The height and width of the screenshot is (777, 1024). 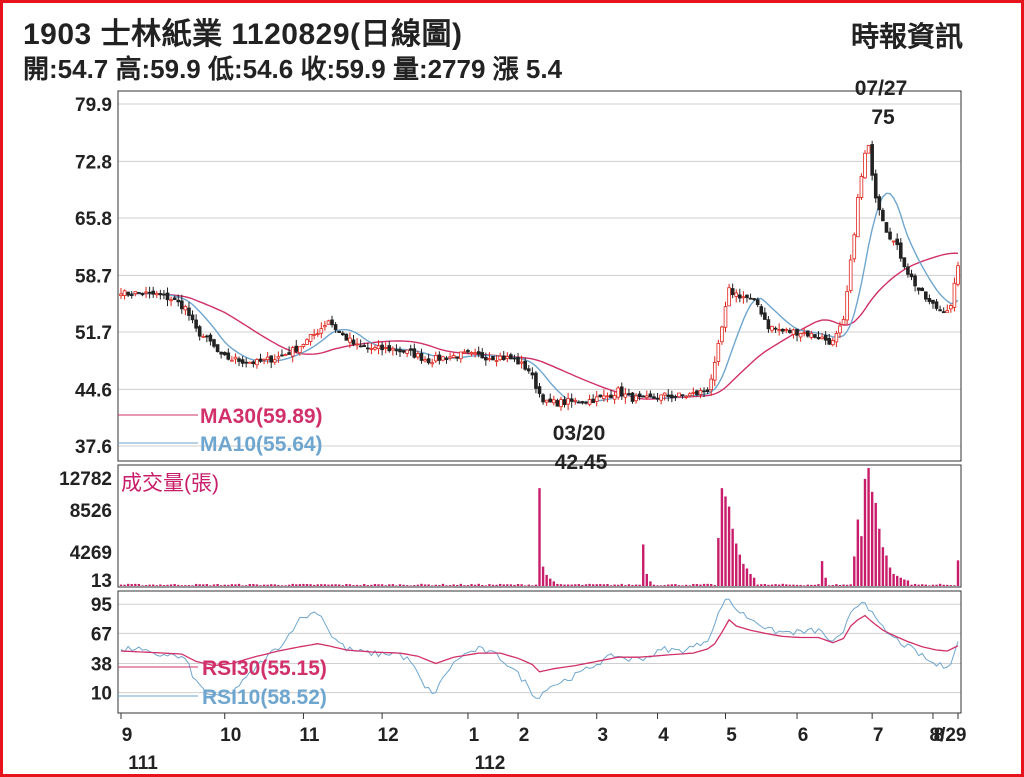 I want to click on x-month-label: 1, so click(x=474, y=735).